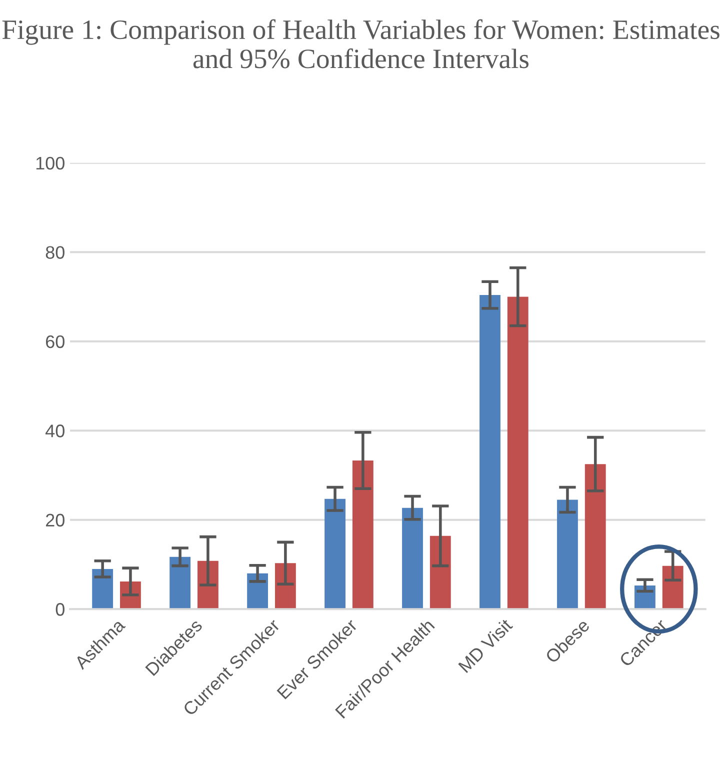 The width and height of the screenshot is (722, 772). What do you see at coordinates (486, 646) in the screenshot?
I see `x-tick-label: MD Visit` at bounding box center [486, 646].